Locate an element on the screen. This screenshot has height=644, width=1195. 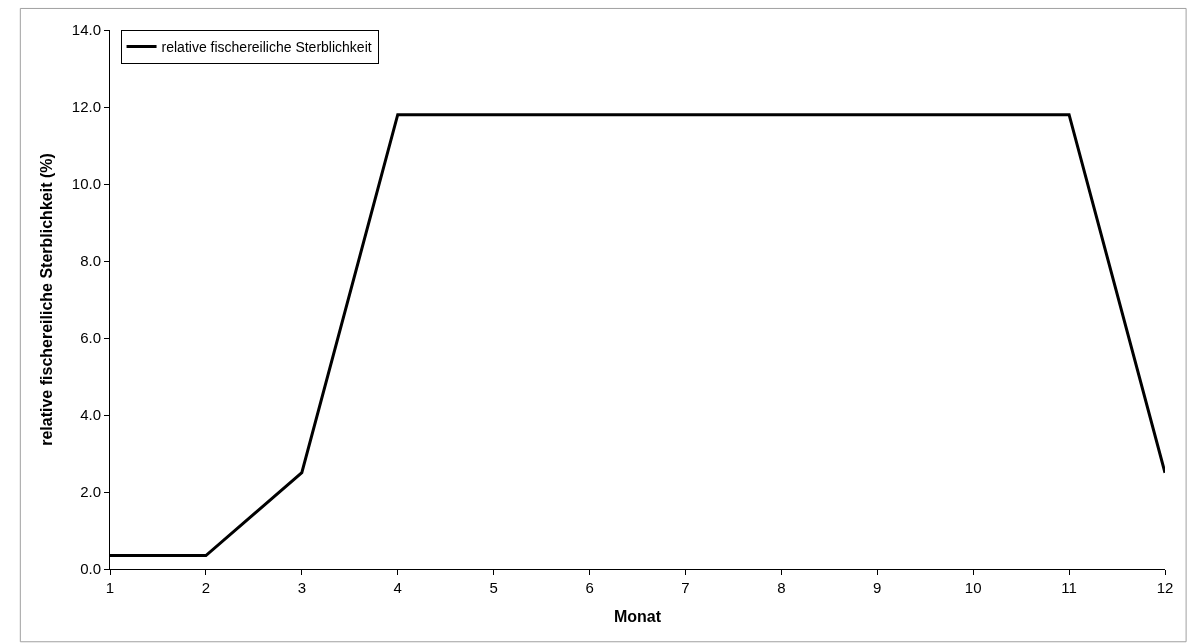
legend-label: relative fischereiliche Sterblichkeit is located at coordinates (266, 47).